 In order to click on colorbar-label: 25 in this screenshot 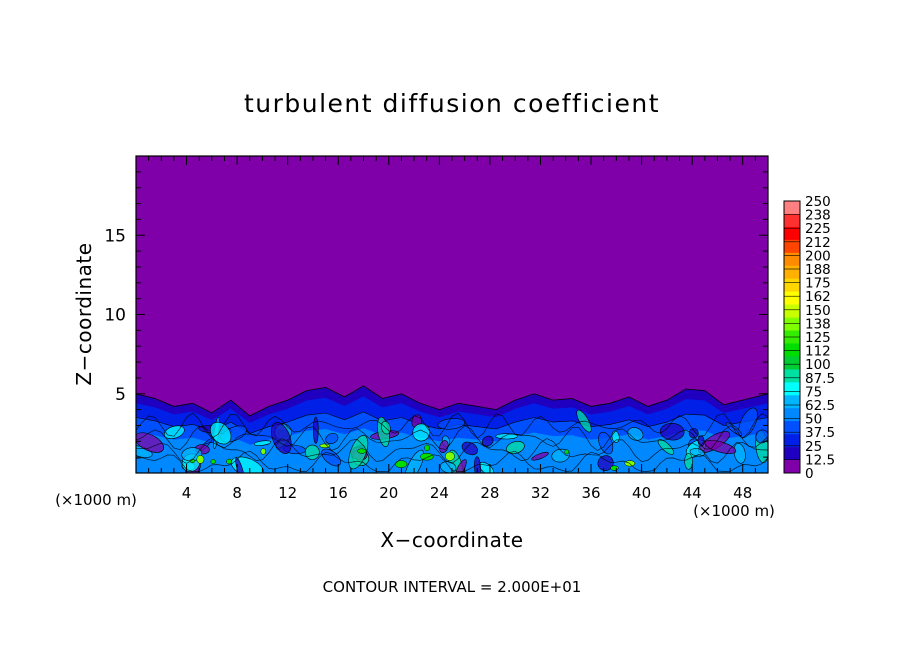, I will do `click(813, 447)`.